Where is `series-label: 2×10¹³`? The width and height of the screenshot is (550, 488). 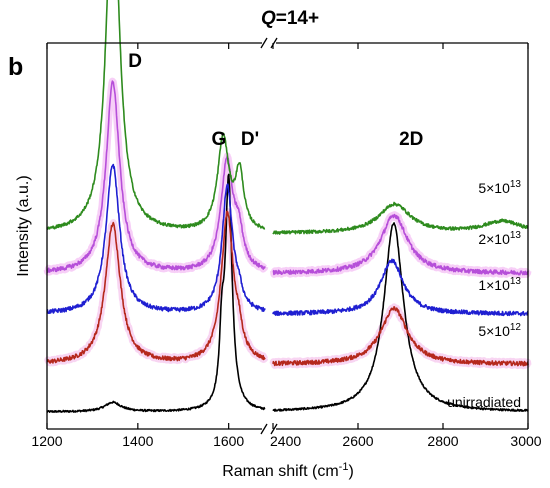 series-label: 2×10¹³ is located at coordinates (499, 238).